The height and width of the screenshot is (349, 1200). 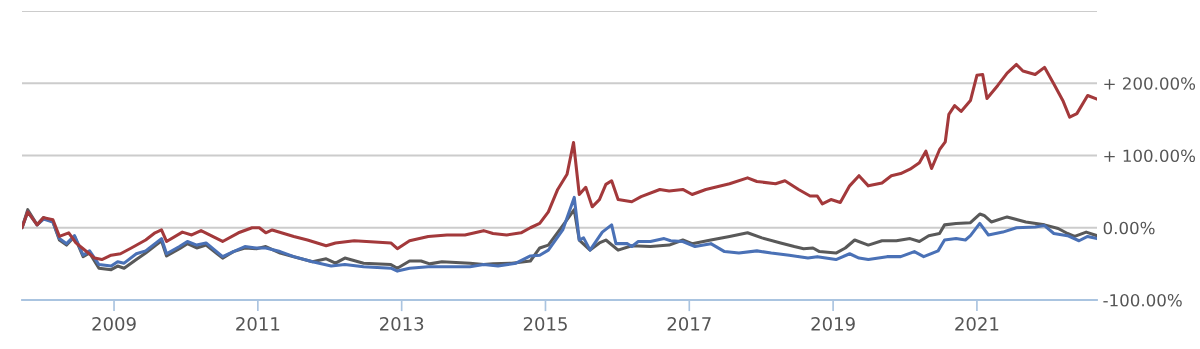 What do you see at coordinates (402, 323) in the screenshot?
I see `x-tick-label: 2013` at bounding box center [402, 323].